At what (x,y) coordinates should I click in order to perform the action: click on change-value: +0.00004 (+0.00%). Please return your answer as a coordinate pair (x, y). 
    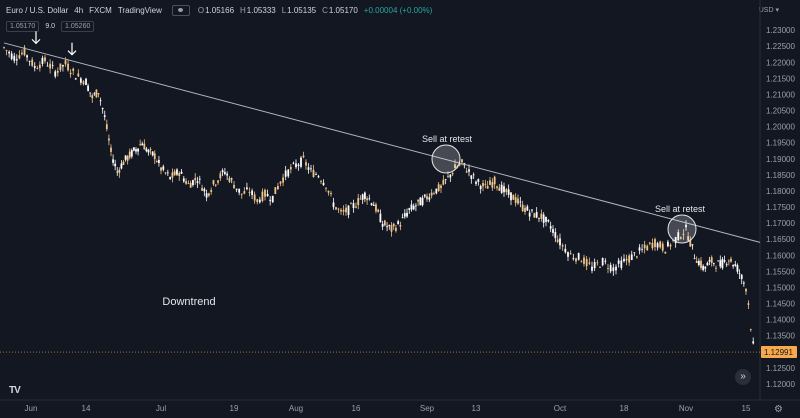
    Looking at the image, I should click on (398, 10).